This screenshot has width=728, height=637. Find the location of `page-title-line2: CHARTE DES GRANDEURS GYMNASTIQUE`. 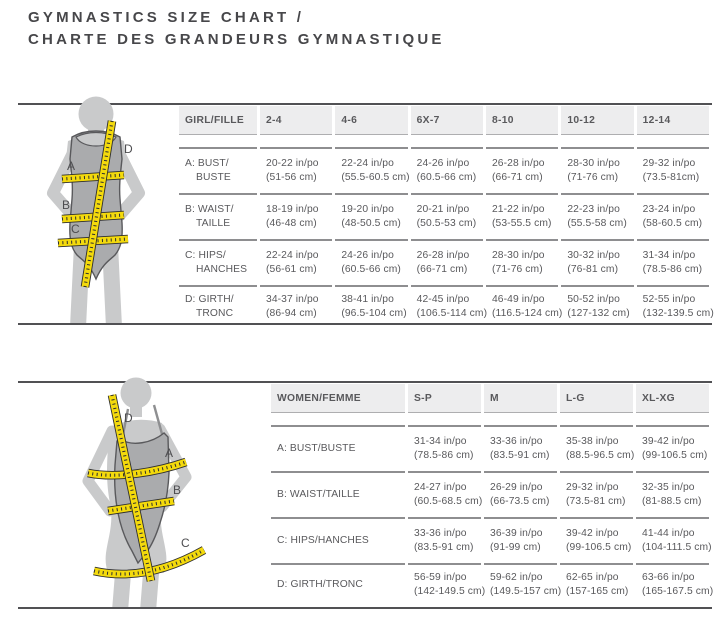

page-title-line2: CHARTE DES GRANDEURS GYMNASTIQUE is located at coordinates (236, 39).